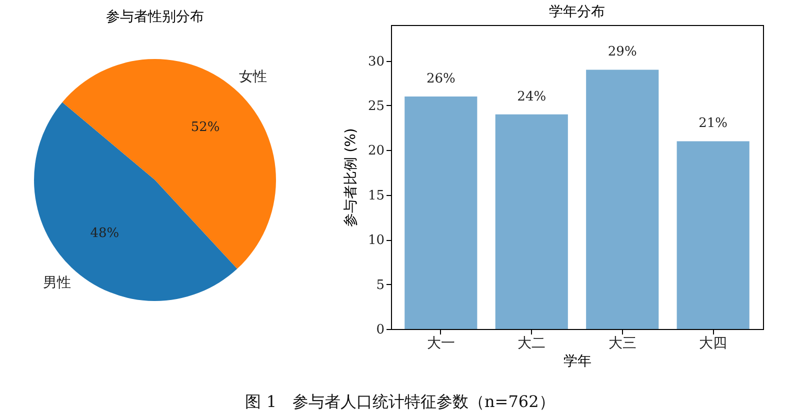  What do you see at coordinates (205, 128) in the screenshot?
I see `data-label: 52%` at bounding box center [205, 128].